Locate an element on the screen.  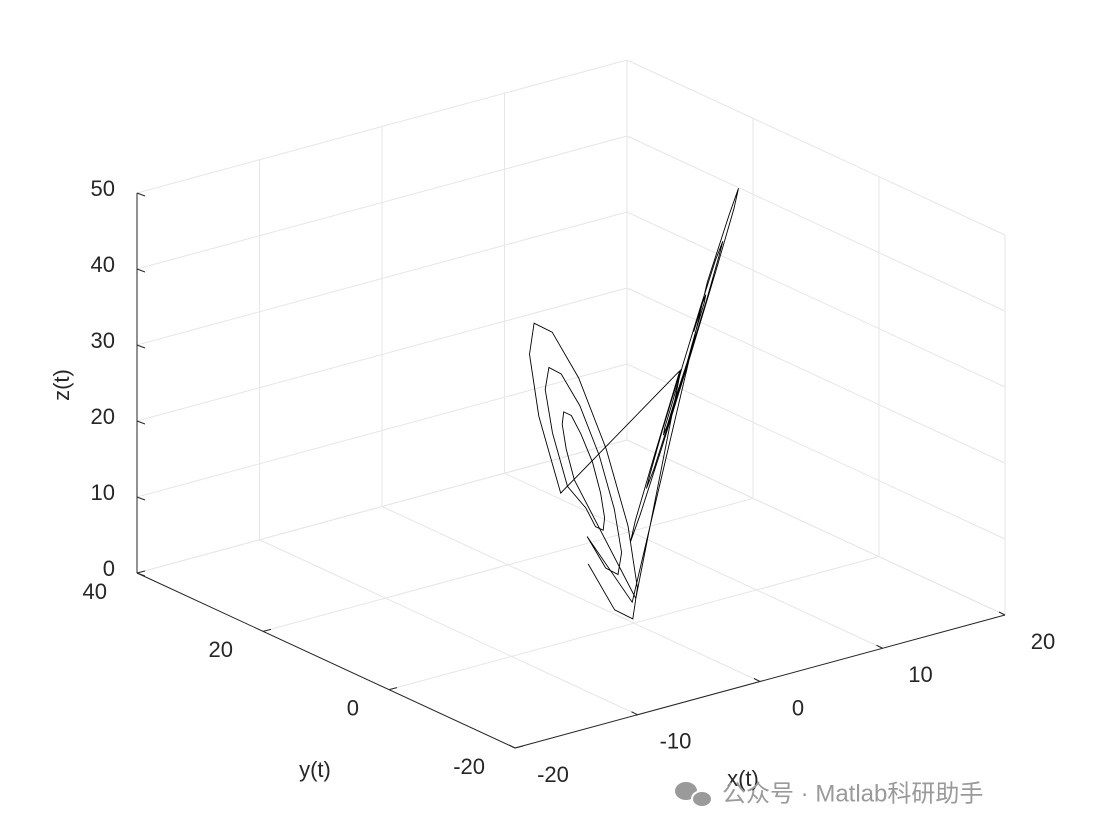
z-tick-label: 20 is located at coordinates (103, 416).